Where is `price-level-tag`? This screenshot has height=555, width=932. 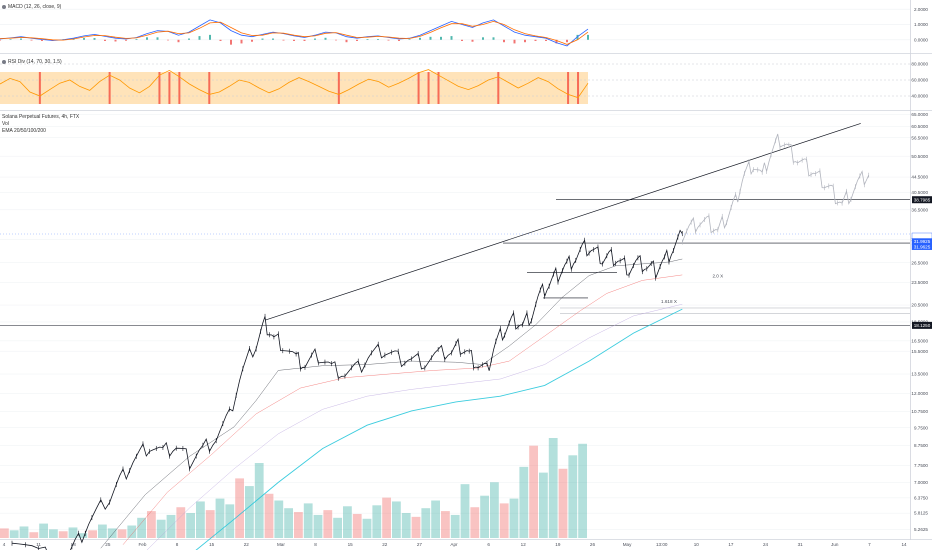
price-level-tag is located at coordinates (922, 200).